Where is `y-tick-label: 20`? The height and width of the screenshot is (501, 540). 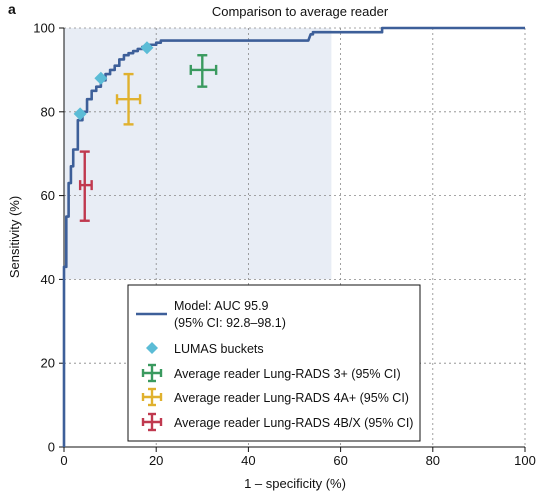
y-tick-label: 20 is located at coordinates (48, 363).